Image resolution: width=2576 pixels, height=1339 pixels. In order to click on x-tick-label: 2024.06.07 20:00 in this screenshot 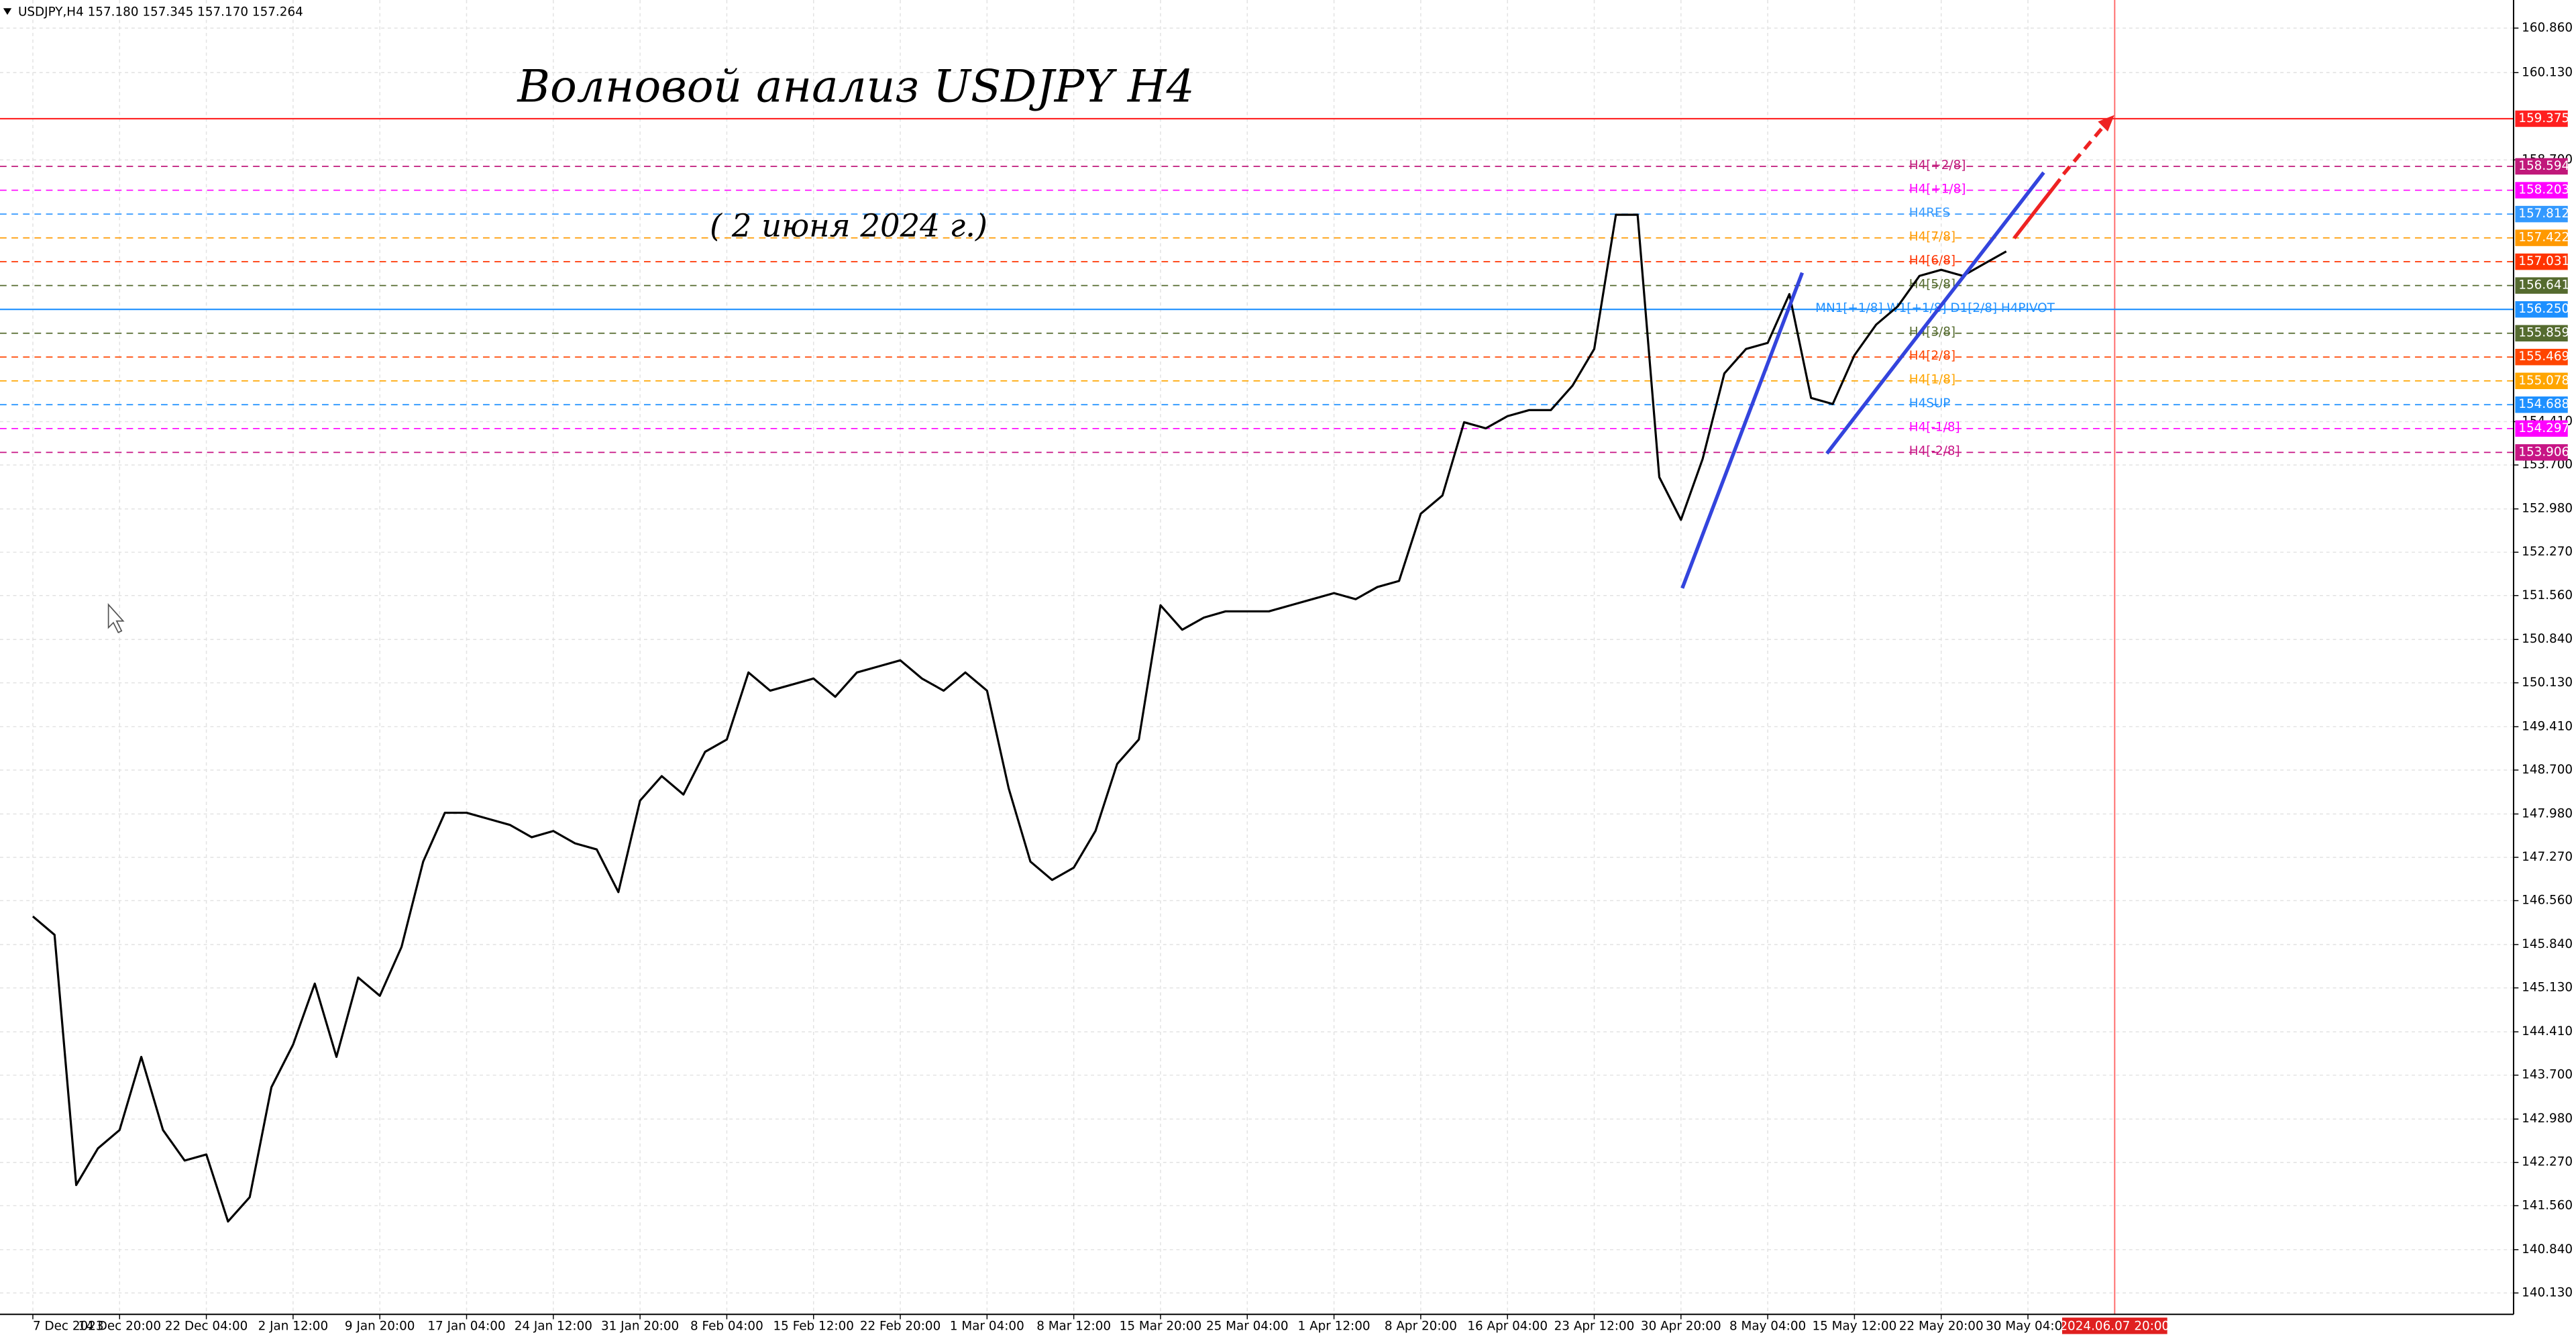, I will do `click(2114, 1327)`.